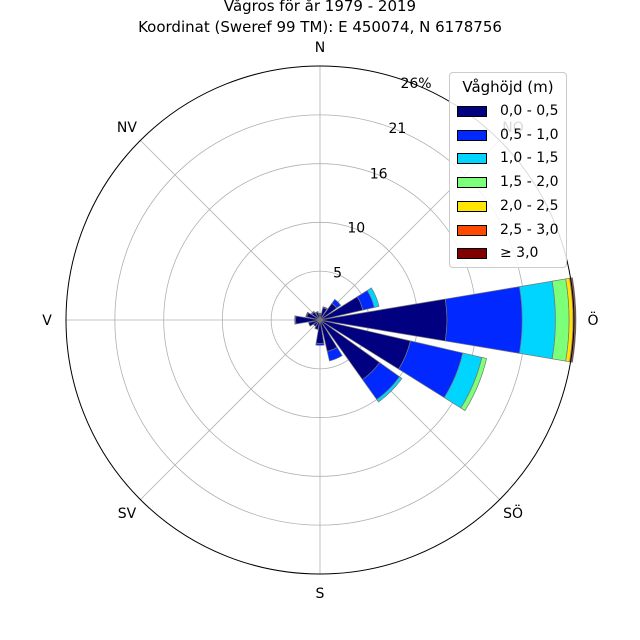  Describe the element at coordinates (47, 321) in the screenshot. I see `direction-label: V` at that location.